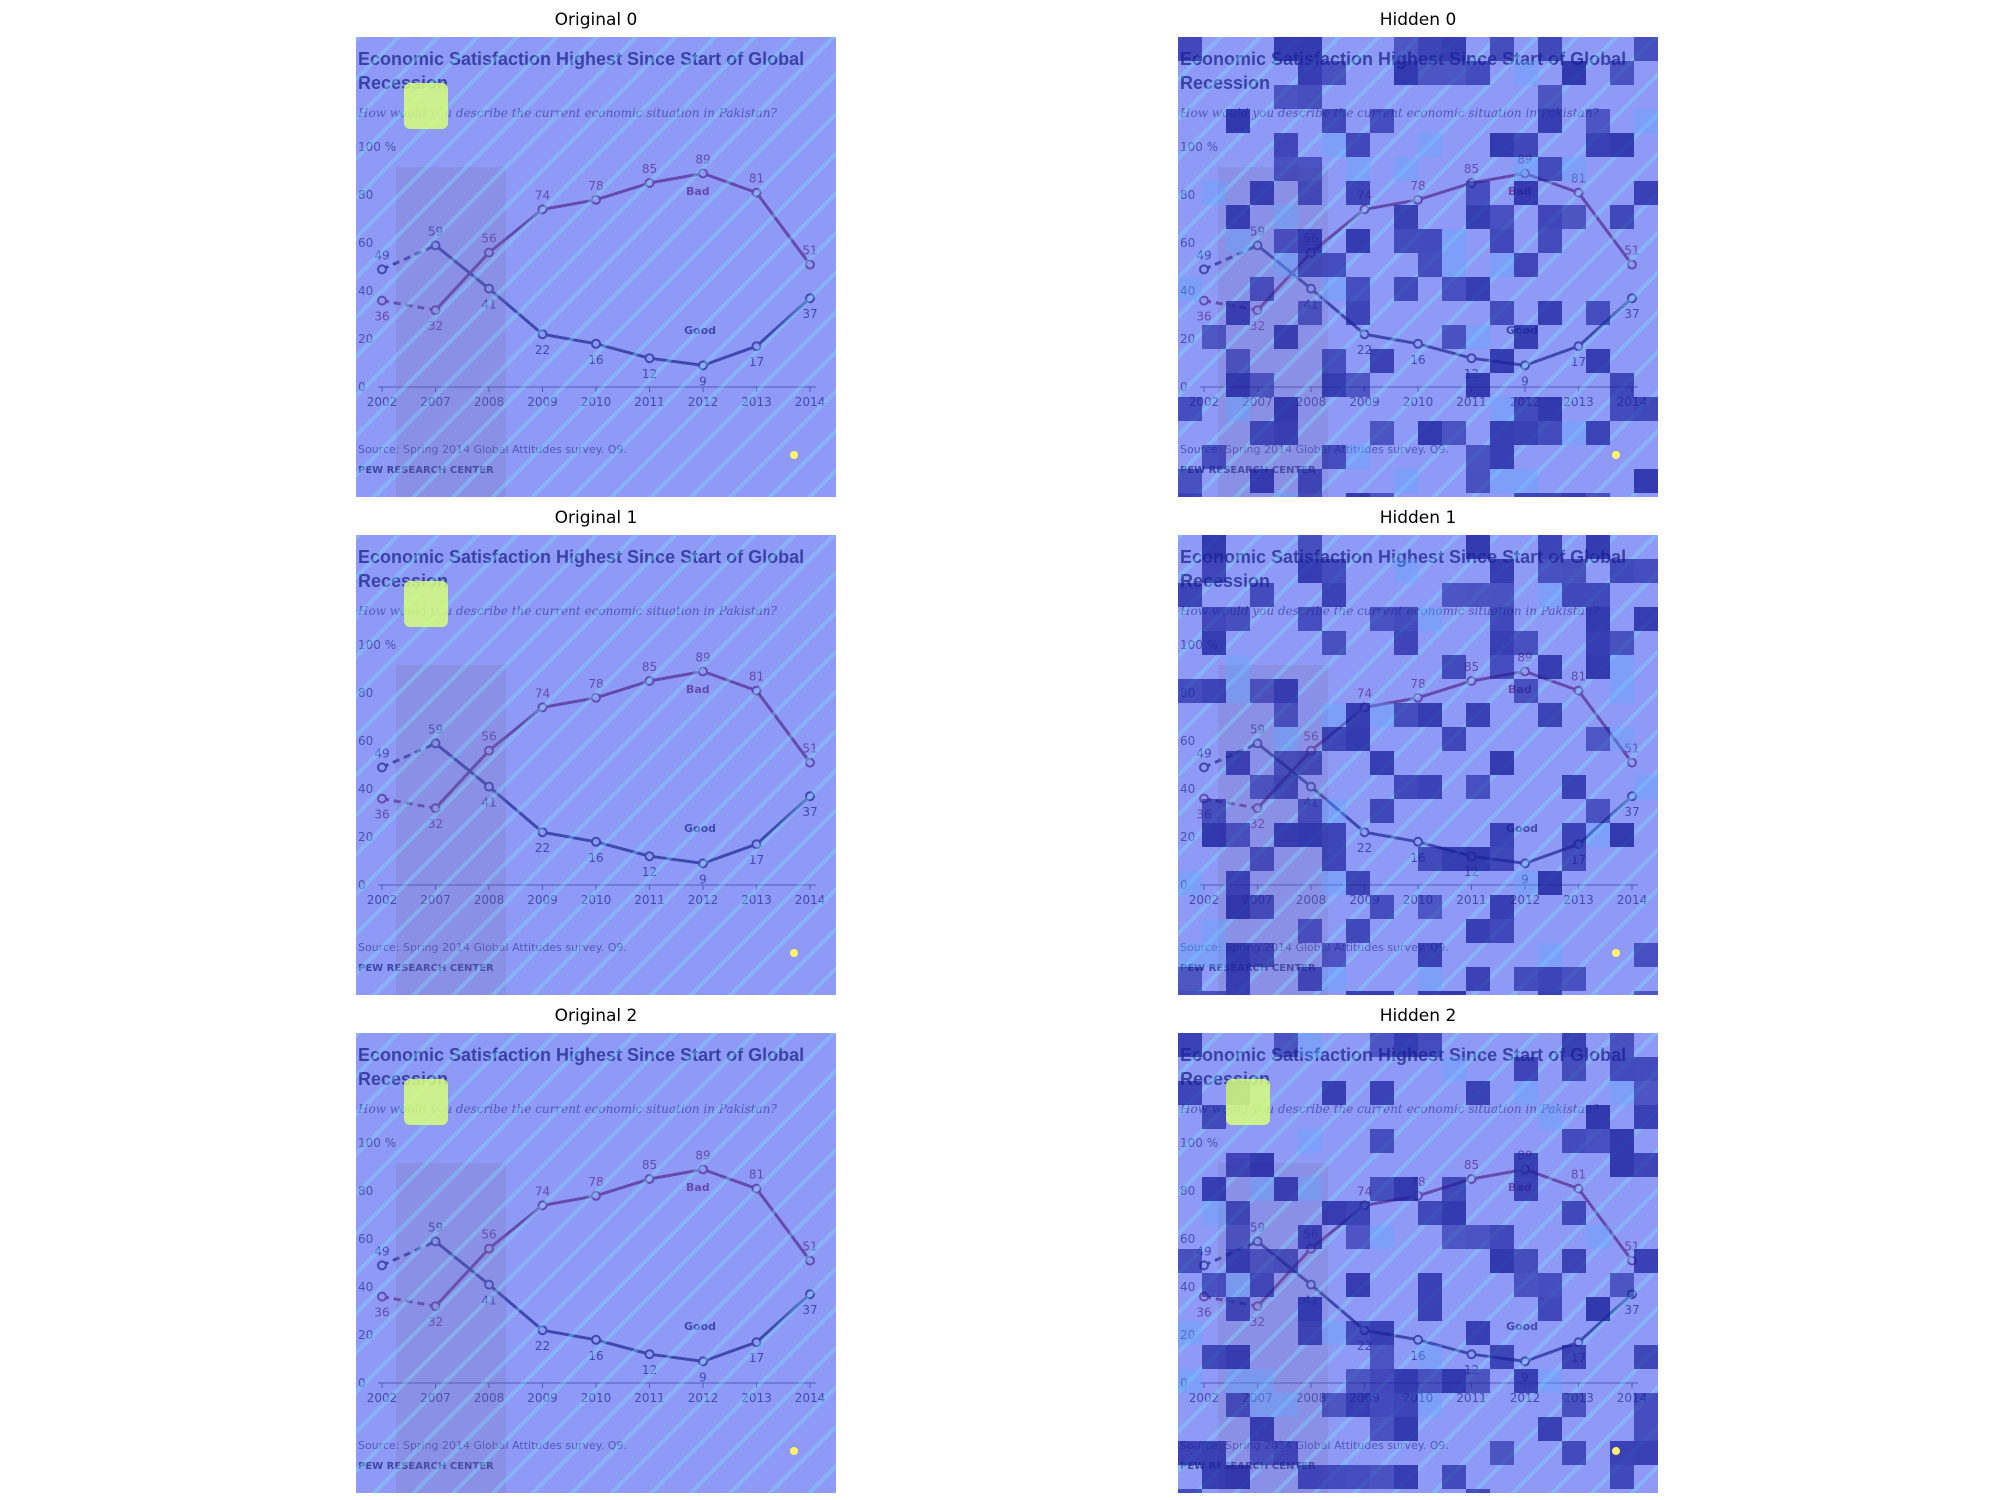 This screenshot has width=2000, height=1500. What do you see at coordinates (596, 267) in the screenshot?
I see `saliency-overlay` at bounding box center [596, 267].